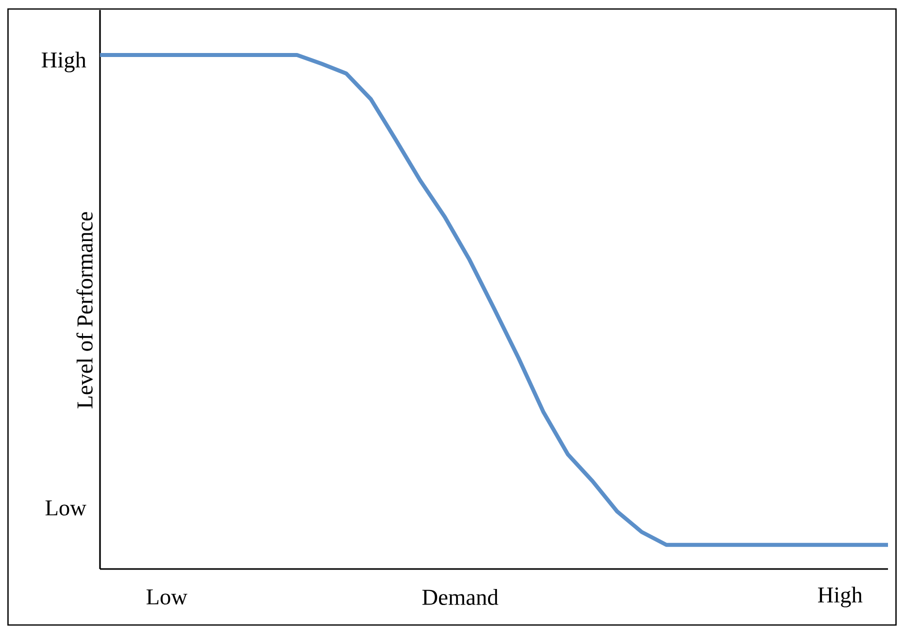  What do you see at coordinates (460, 597) in the screenshot?
I see `x-axis-title: Demand` at bounding box center [460, 597].